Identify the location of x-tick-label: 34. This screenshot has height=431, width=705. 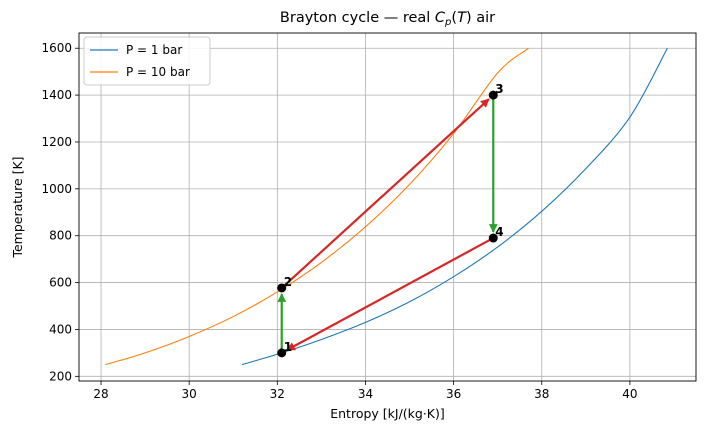
(365, 394).